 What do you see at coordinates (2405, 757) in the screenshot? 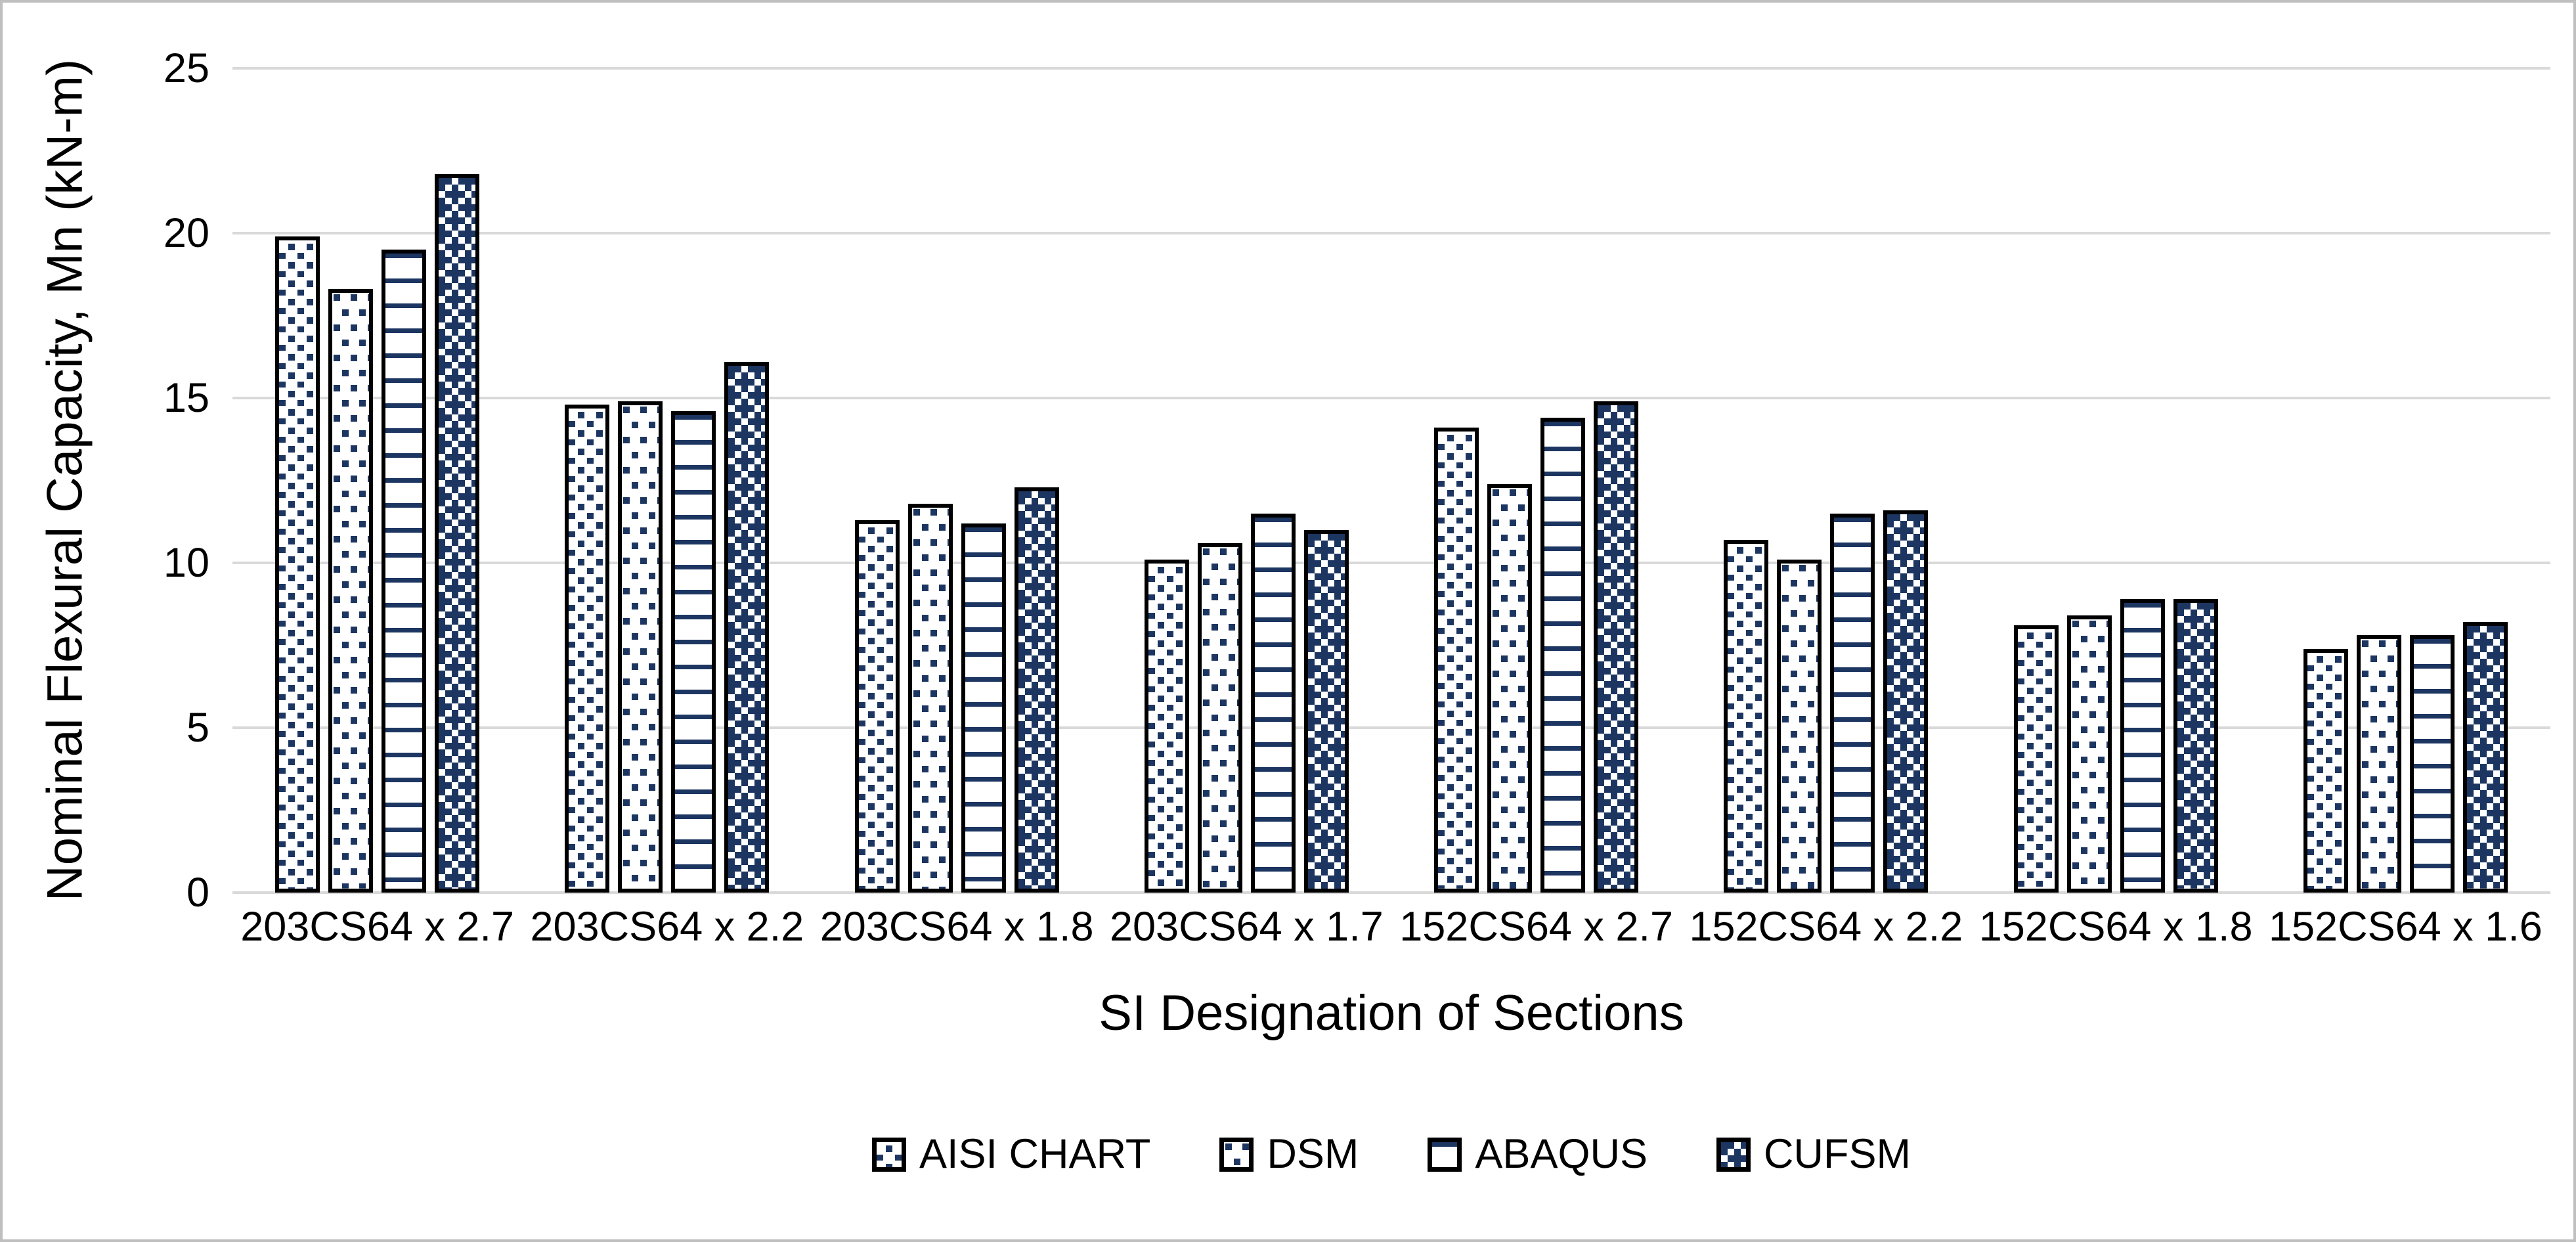
I see `bar-group-152CS64 x 1.6` at bounding box center [2405, 757].